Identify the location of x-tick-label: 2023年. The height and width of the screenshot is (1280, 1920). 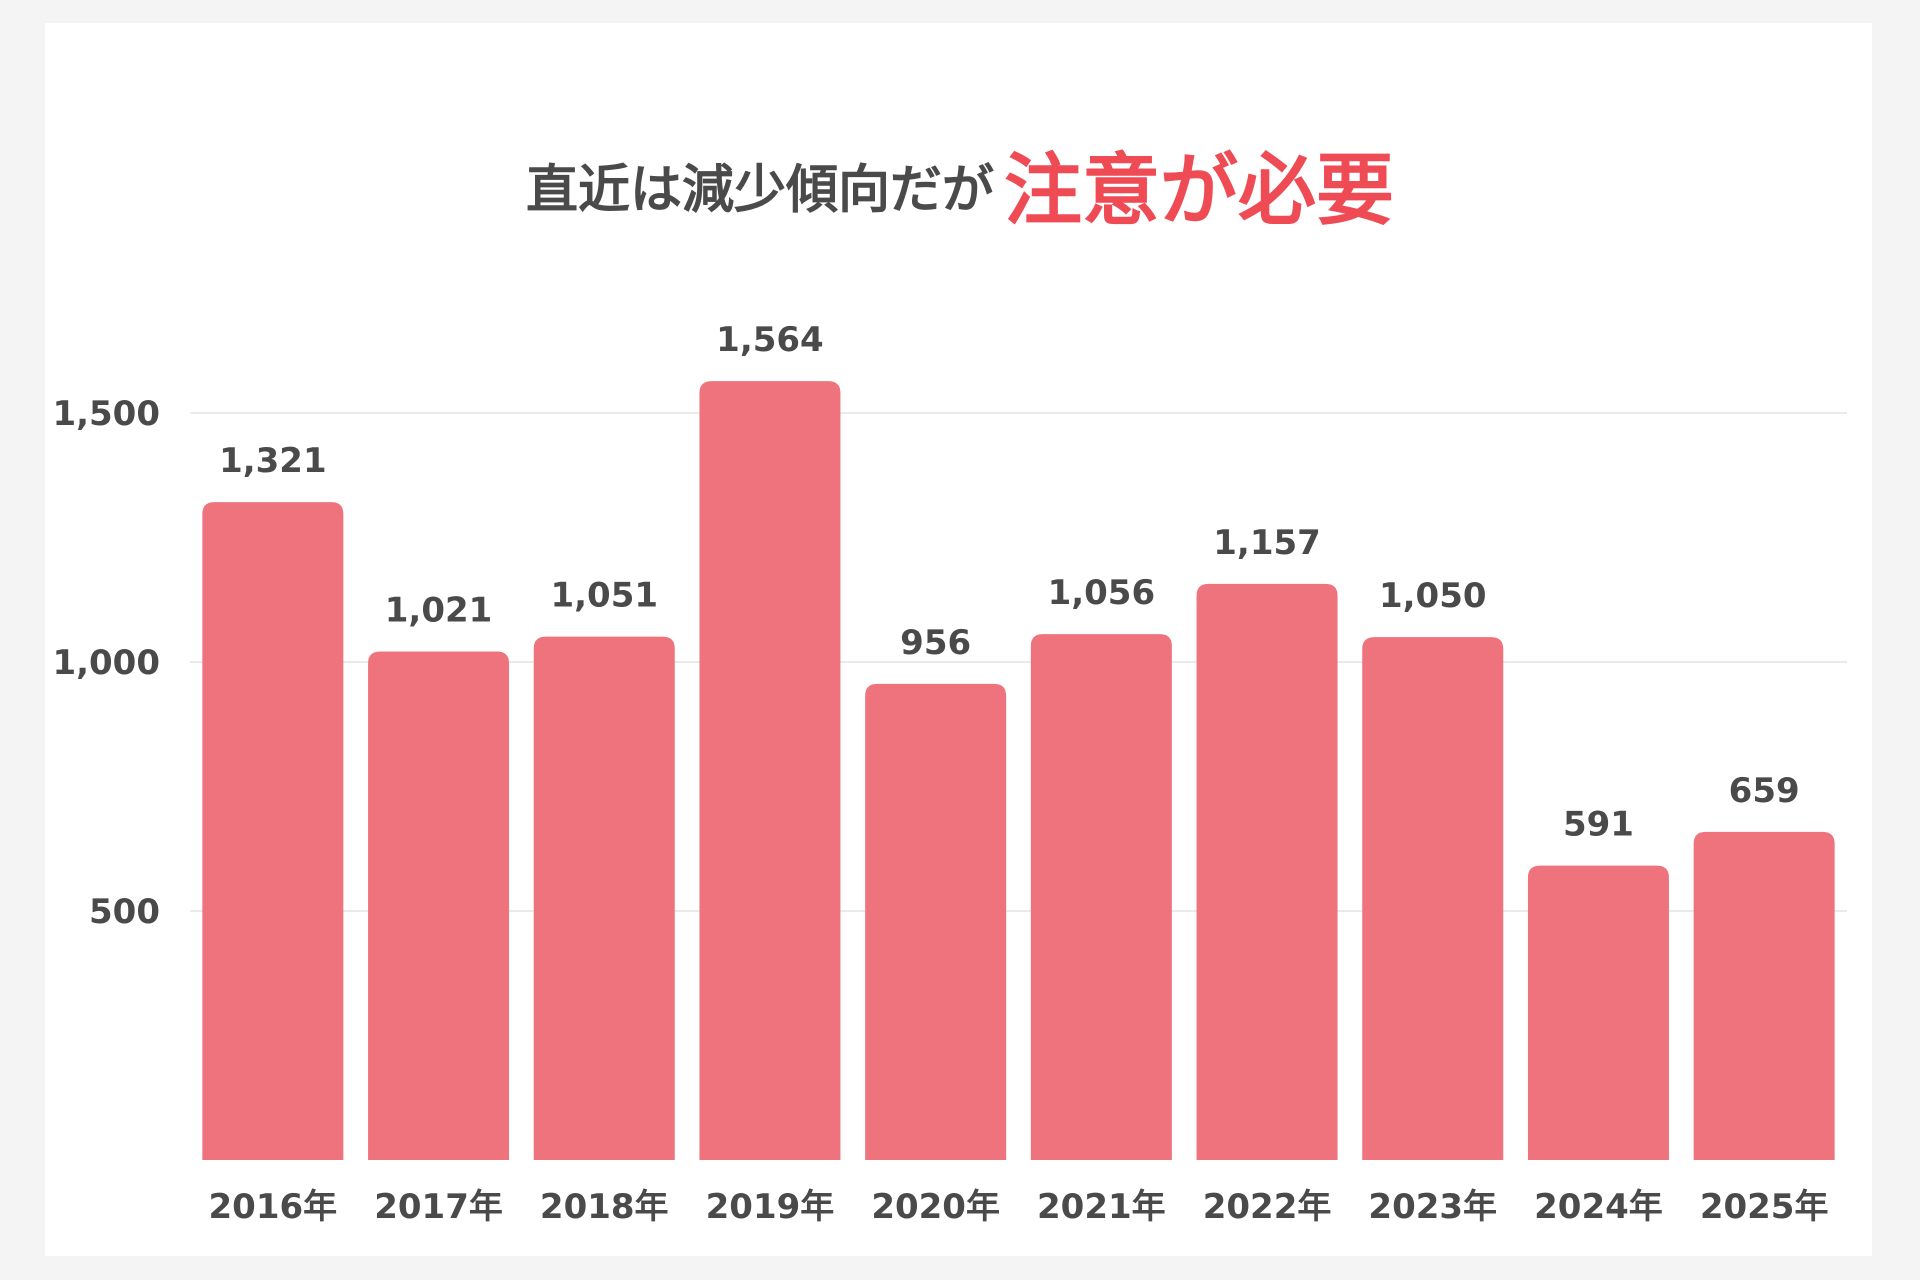
(1432, 1207).